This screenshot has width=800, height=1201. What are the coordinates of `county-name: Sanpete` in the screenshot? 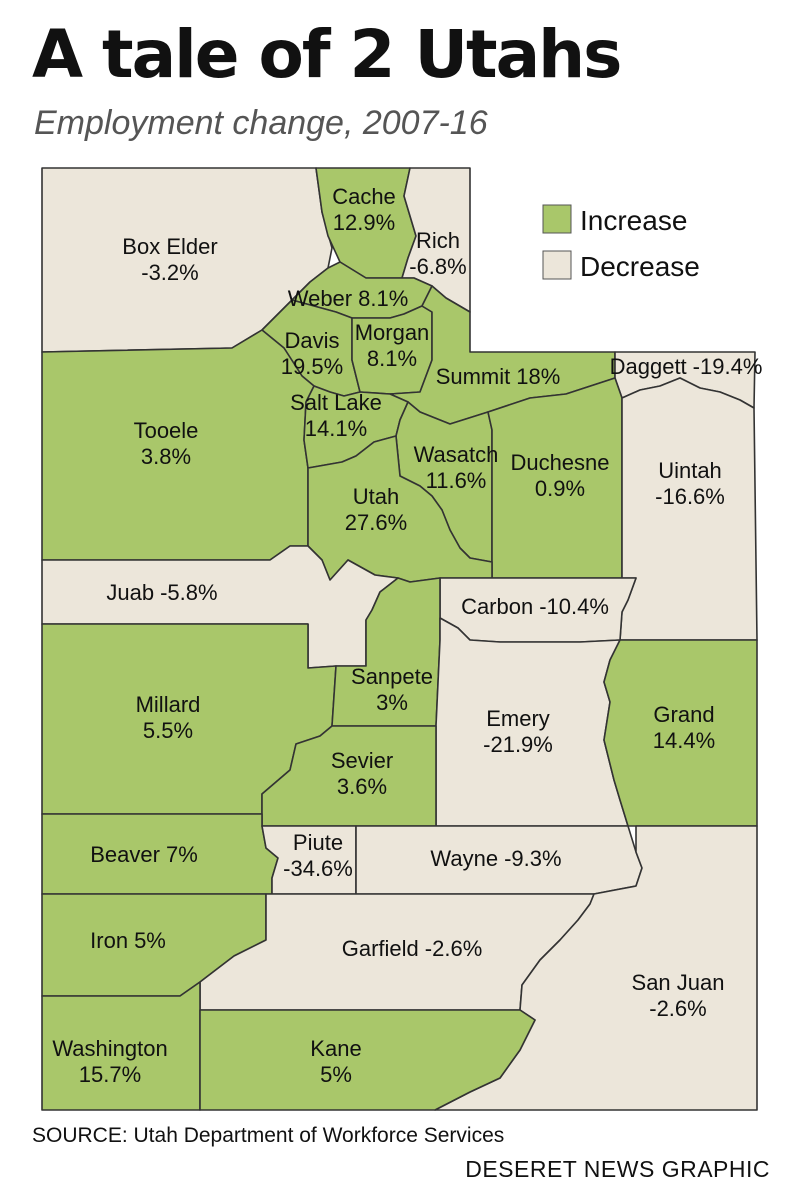 It's located at (392, 676).